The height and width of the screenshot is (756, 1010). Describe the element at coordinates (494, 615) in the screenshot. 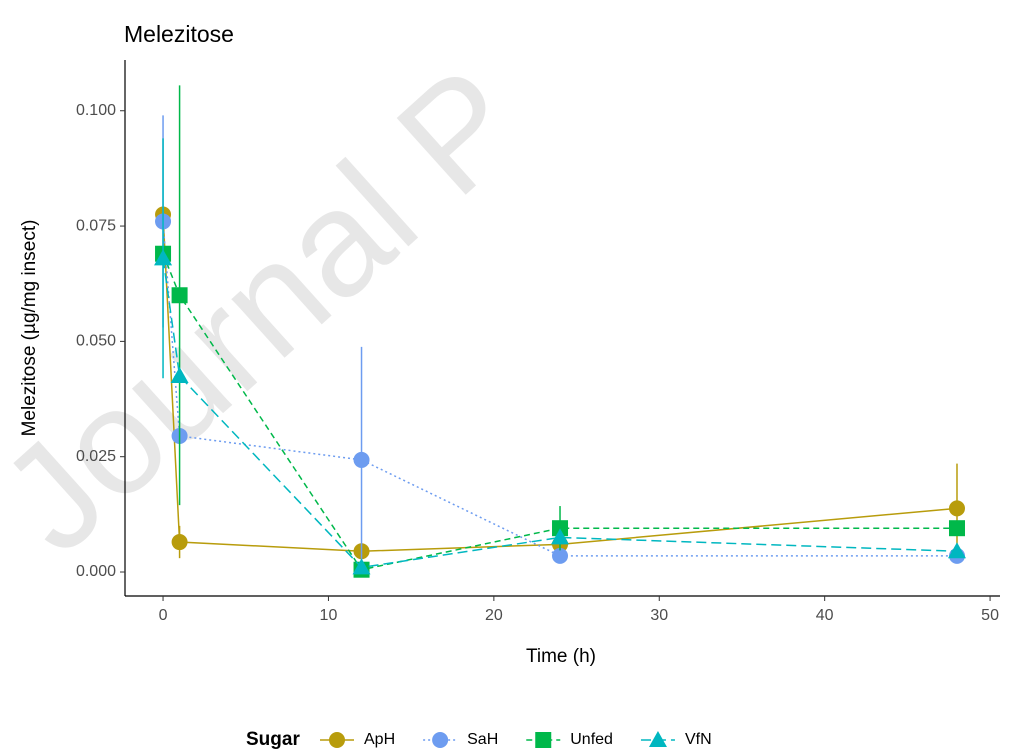

I see `x-tick-label: 20` at that location.